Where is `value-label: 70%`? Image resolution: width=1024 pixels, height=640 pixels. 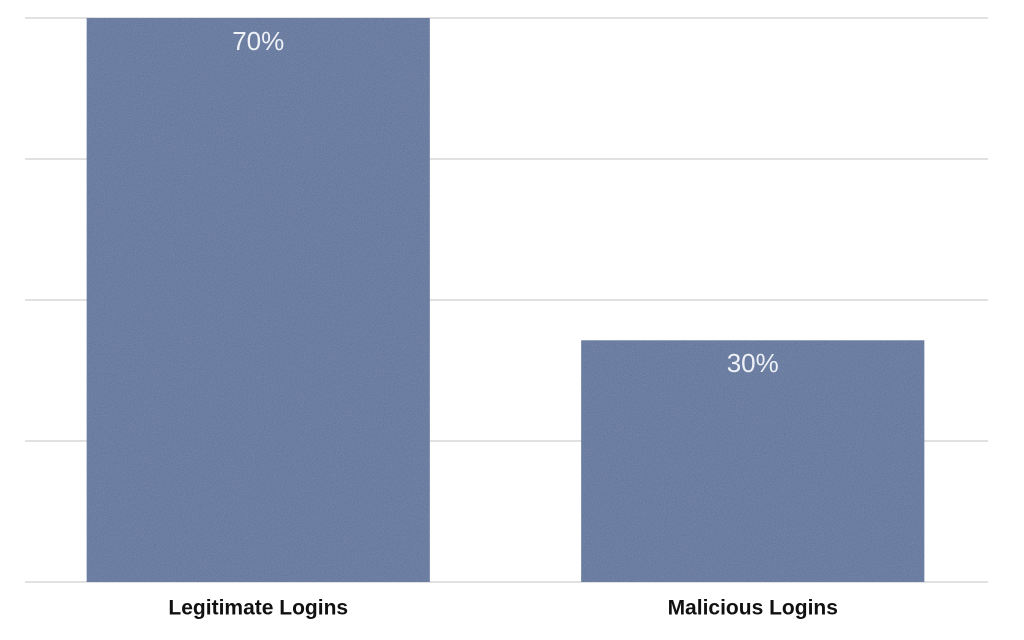 value-label: 70% is located at coordinates (258, 41).